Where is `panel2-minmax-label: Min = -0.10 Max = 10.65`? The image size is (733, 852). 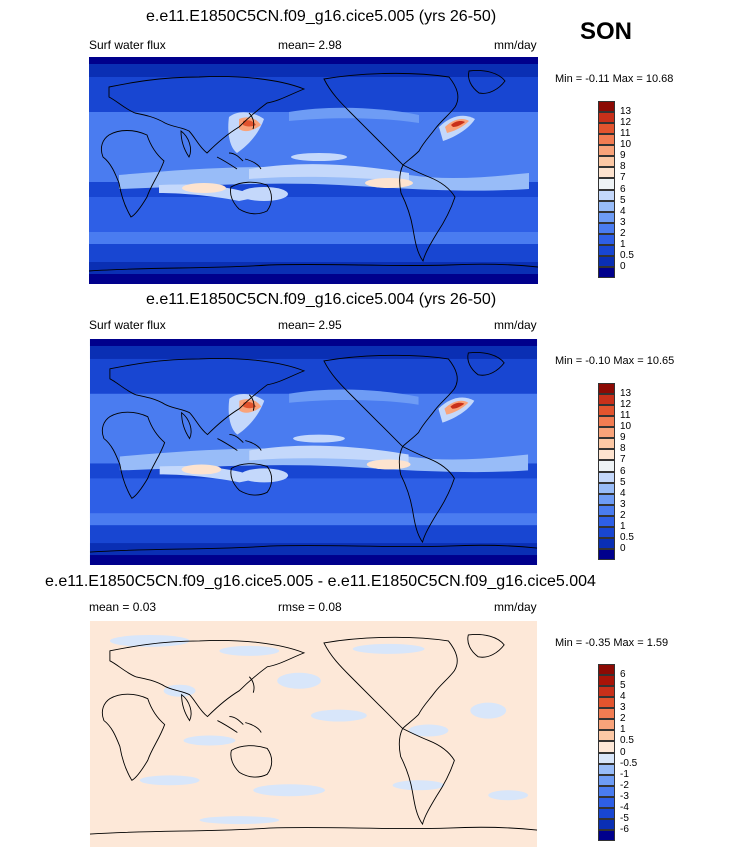
panel2-minmax-label: Min = -0.10 Max = 10.65 is located at coordinates (615, 361).